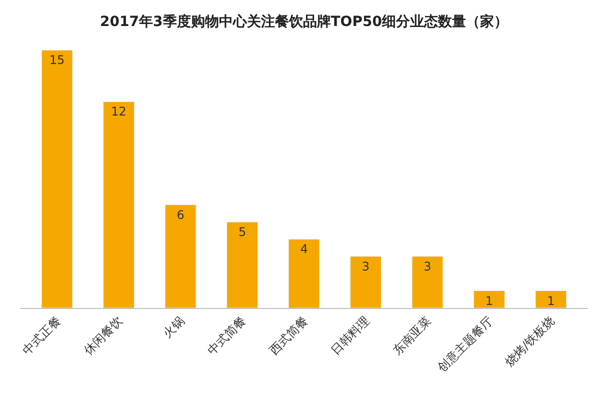 This screenshot has height=403, width=608. I want to click on x-tick-label: 休闲餐饮, so click(103, 336).